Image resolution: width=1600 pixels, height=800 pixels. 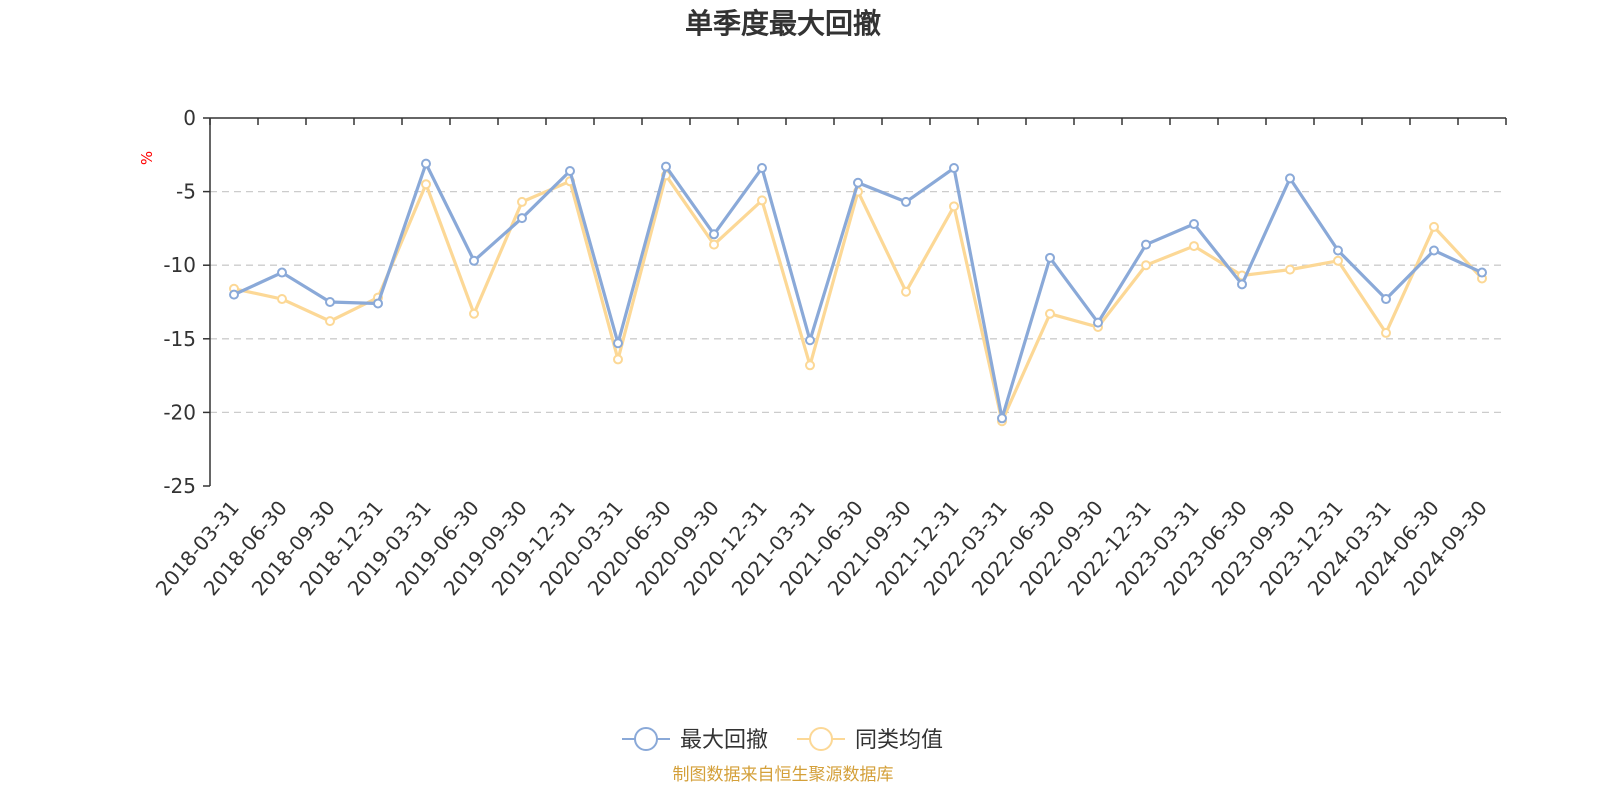 I want to click on y-tick-label: -20, so click(x=179, y=412).